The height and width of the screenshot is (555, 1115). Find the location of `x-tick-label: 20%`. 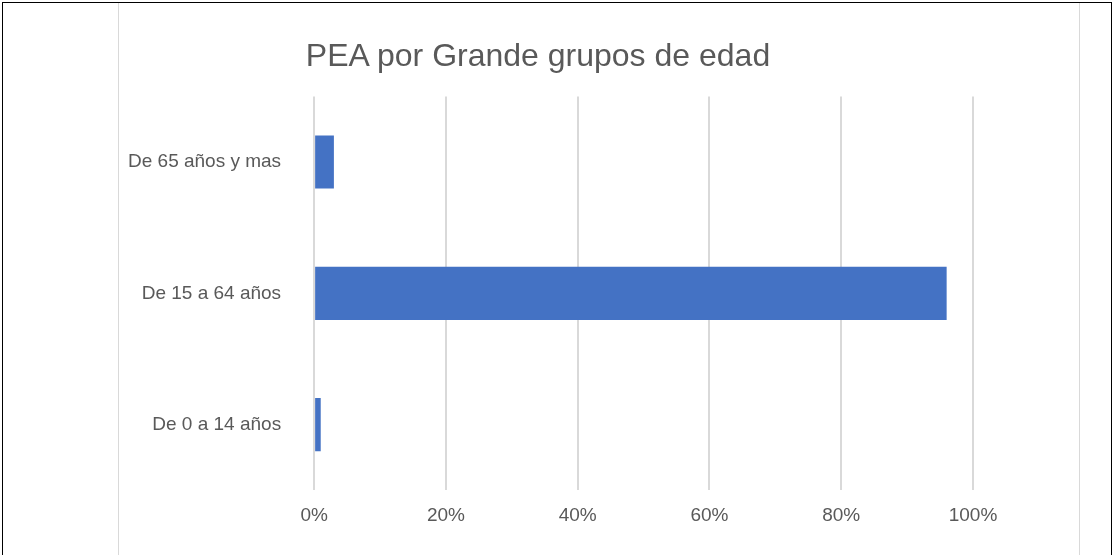

x-tick-label: 20% is located at coordinates (446, 514).